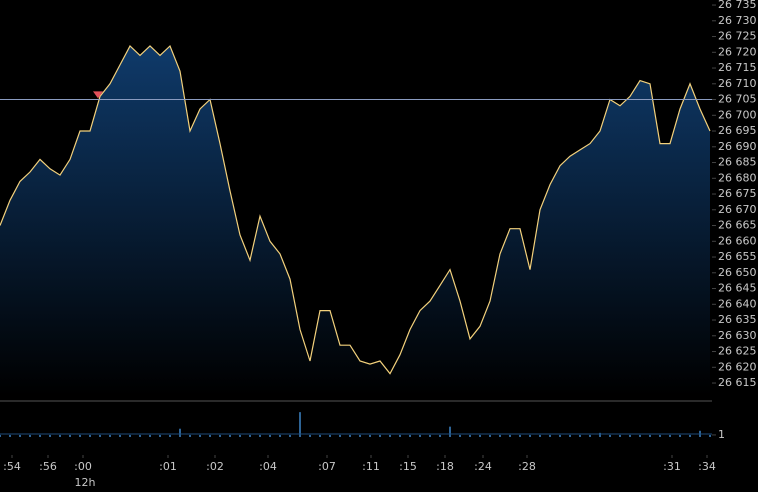  What do you see at coordinates (737, 162) in the screenshot?
I see `y-tick-label: 26 685` at bounding box center [737, 162].